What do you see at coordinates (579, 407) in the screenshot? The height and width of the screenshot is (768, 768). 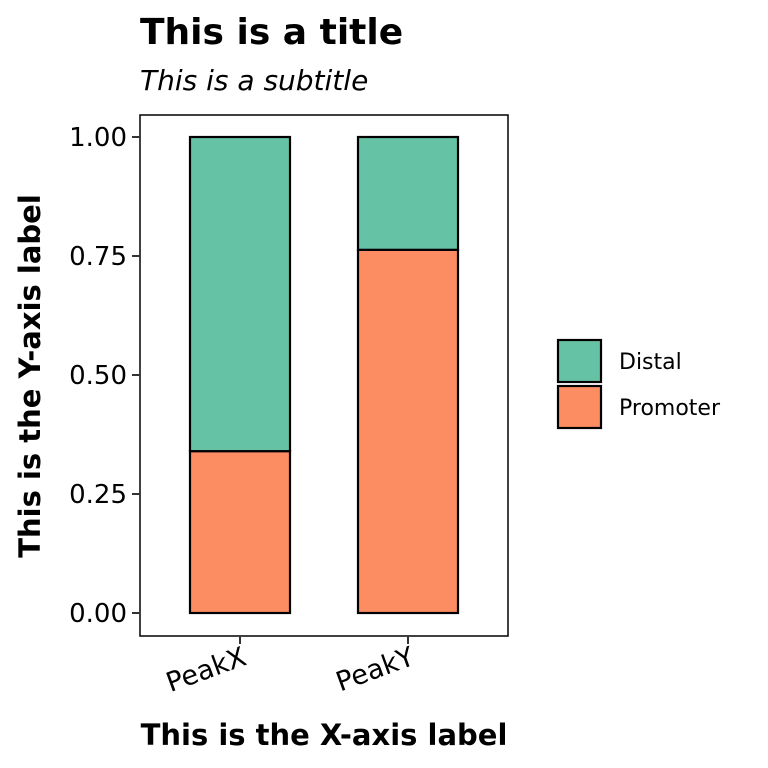 I see `legend-key-promoter` at bounding box center [579, 407].